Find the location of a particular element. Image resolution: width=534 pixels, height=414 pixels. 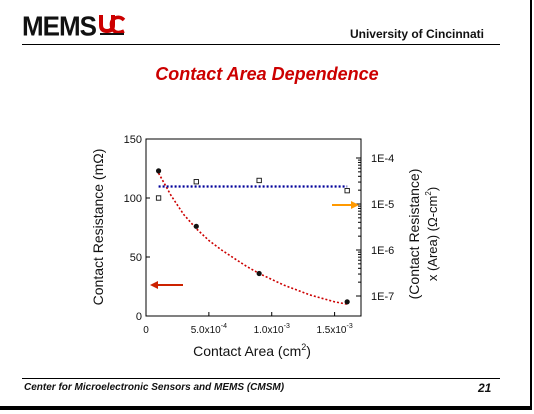

y2-axis-ticks: 1E-4 1E-5 1E-6 1E-7 is located at coordinates (375, 228).